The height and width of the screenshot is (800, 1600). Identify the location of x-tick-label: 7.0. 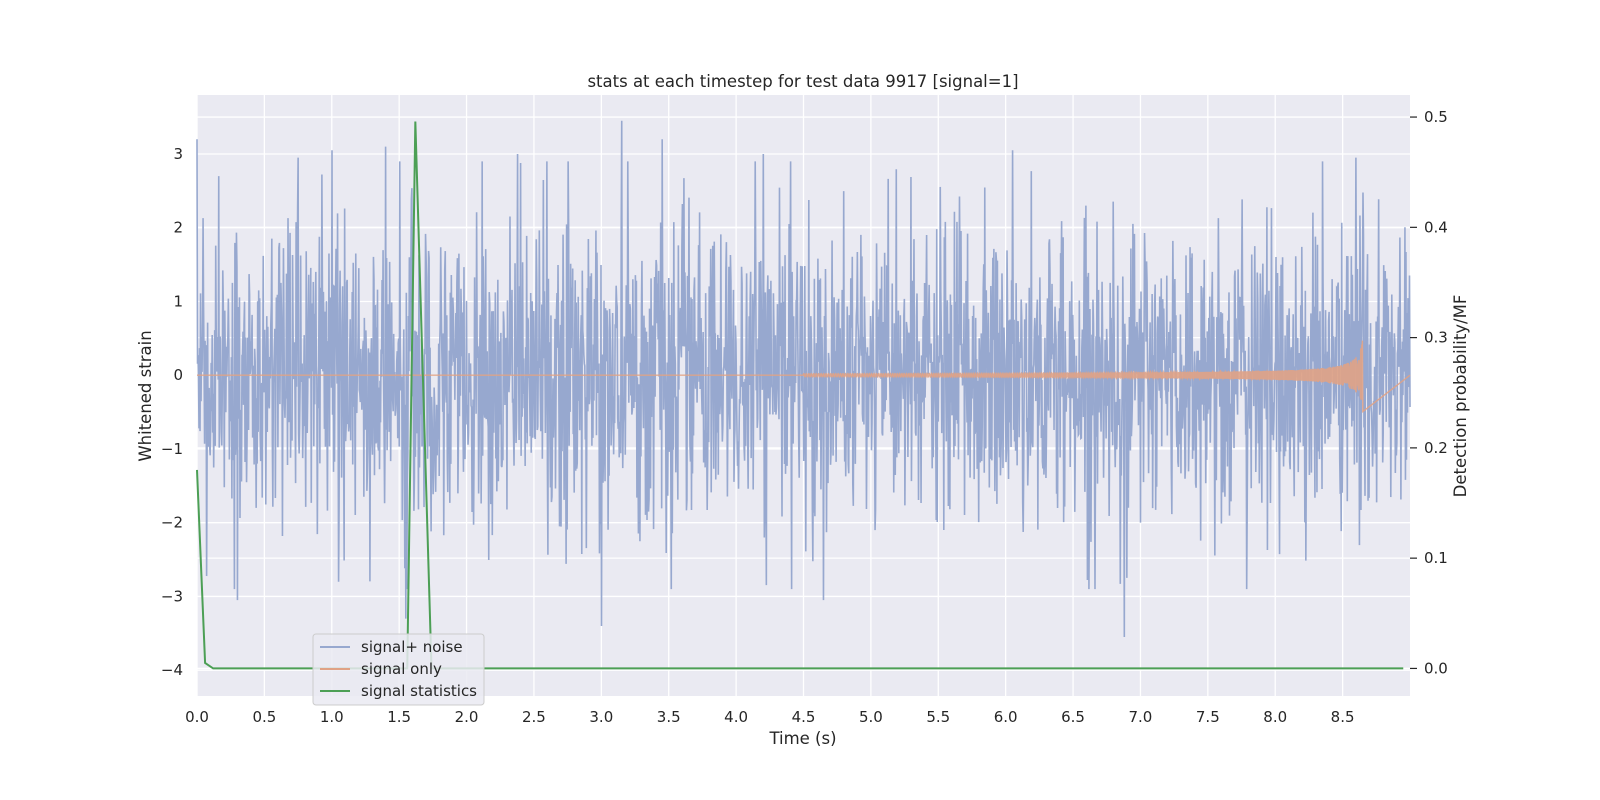
(1141, 717).